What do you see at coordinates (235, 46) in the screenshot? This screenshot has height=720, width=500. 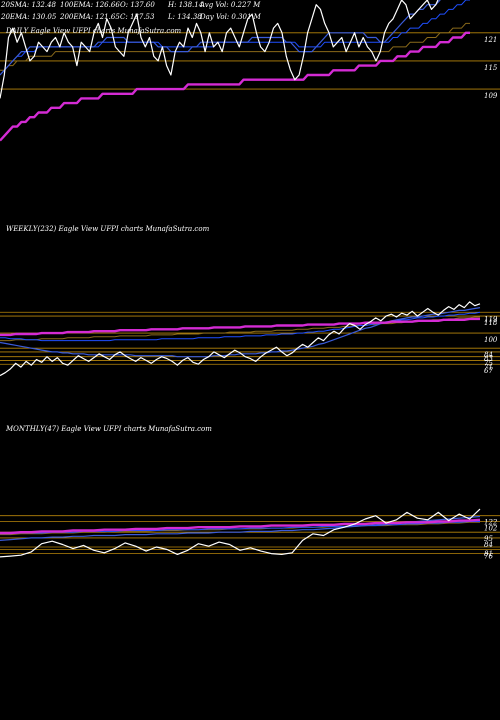 I see `series-line-ema100` at bounding box center [235, 46].